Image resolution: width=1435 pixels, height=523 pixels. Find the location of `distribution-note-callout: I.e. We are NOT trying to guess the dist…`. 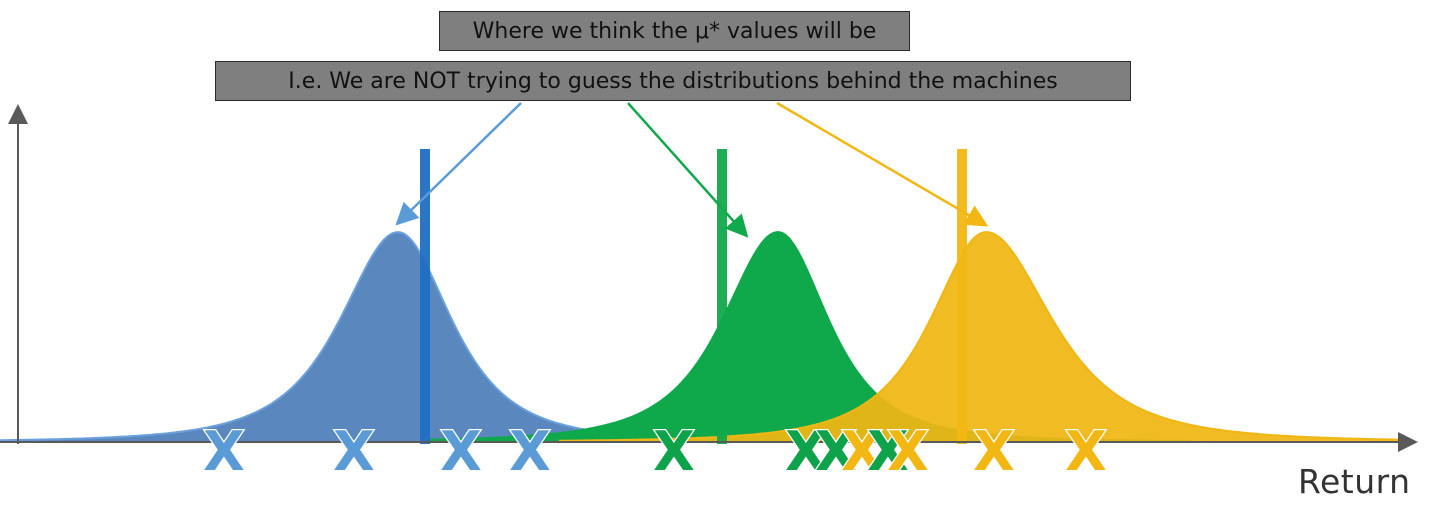

distribution-note-callout: I.e. We are NOT trying to guess the dist… is located at coordinates (673, 81).